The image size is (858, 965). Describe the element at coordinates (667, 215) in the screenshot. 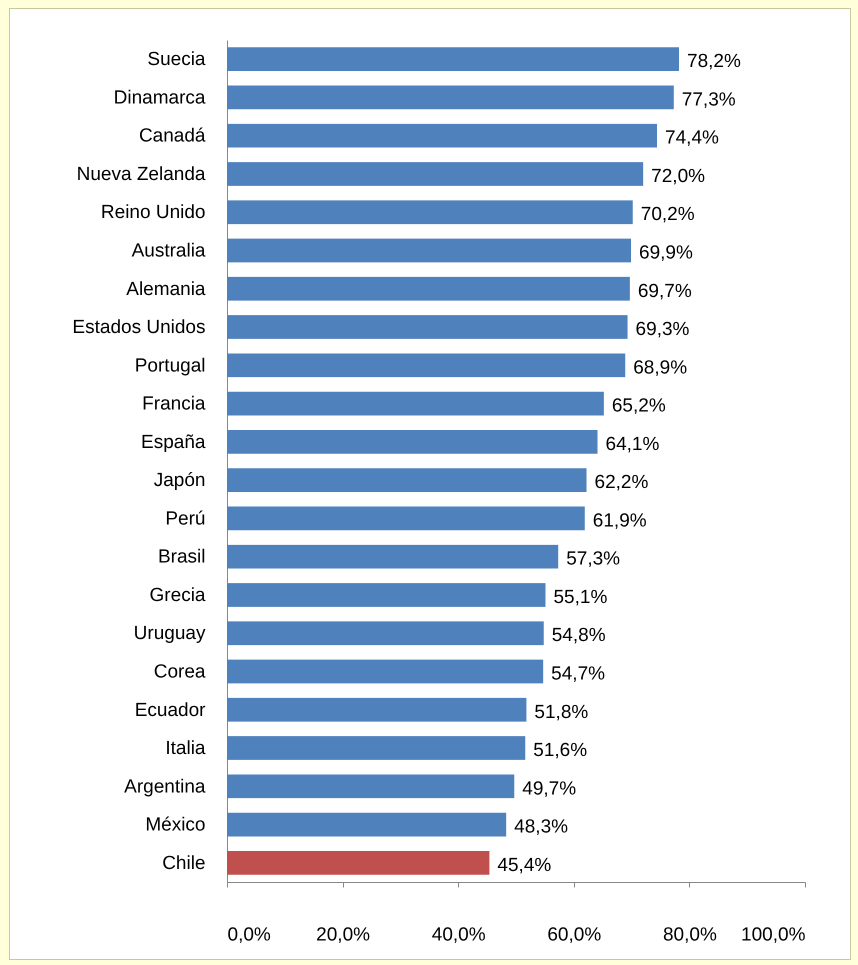

I see `data-label: 70,2%` at that location.